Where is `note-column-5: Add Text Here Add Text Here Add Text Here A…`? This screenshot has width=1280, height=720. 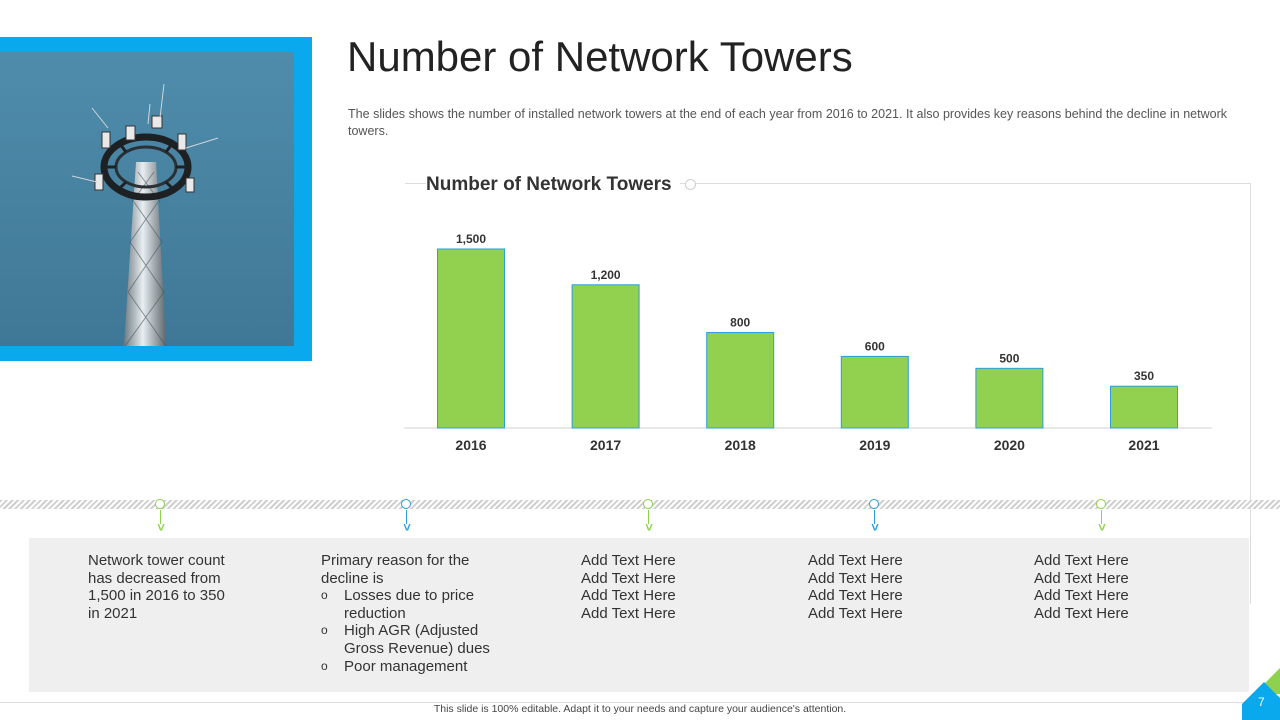 note-column-5: Add Text Here Add Text Here Add Text Here A… is located at coordinates (1081, 587).